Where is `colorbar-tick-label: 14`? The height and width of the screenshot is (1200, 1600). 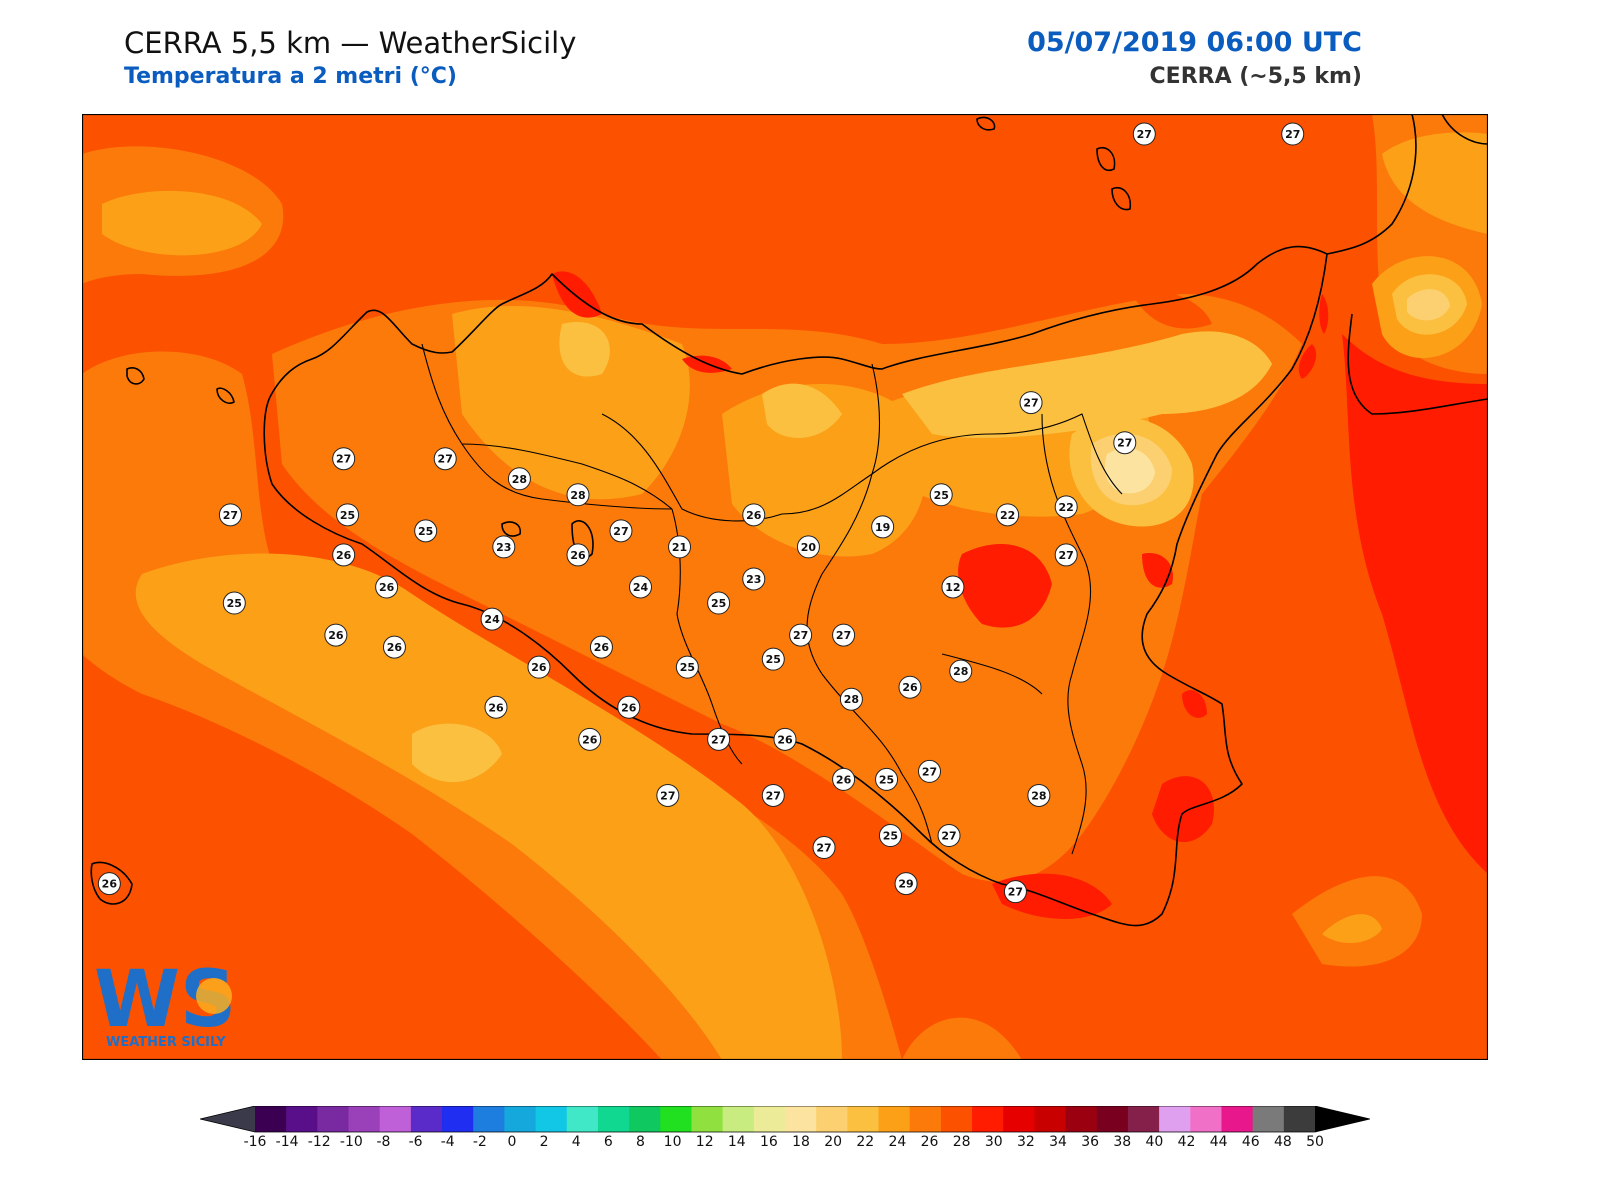
colorbar-tick-label: 14 is located at coordinates (737, 1140).